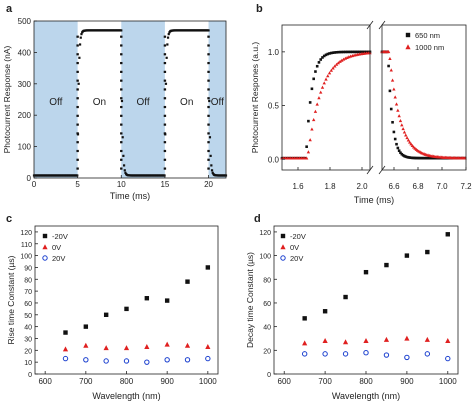  I want to click on legend-label--20V: -20V, so click(298, 236).